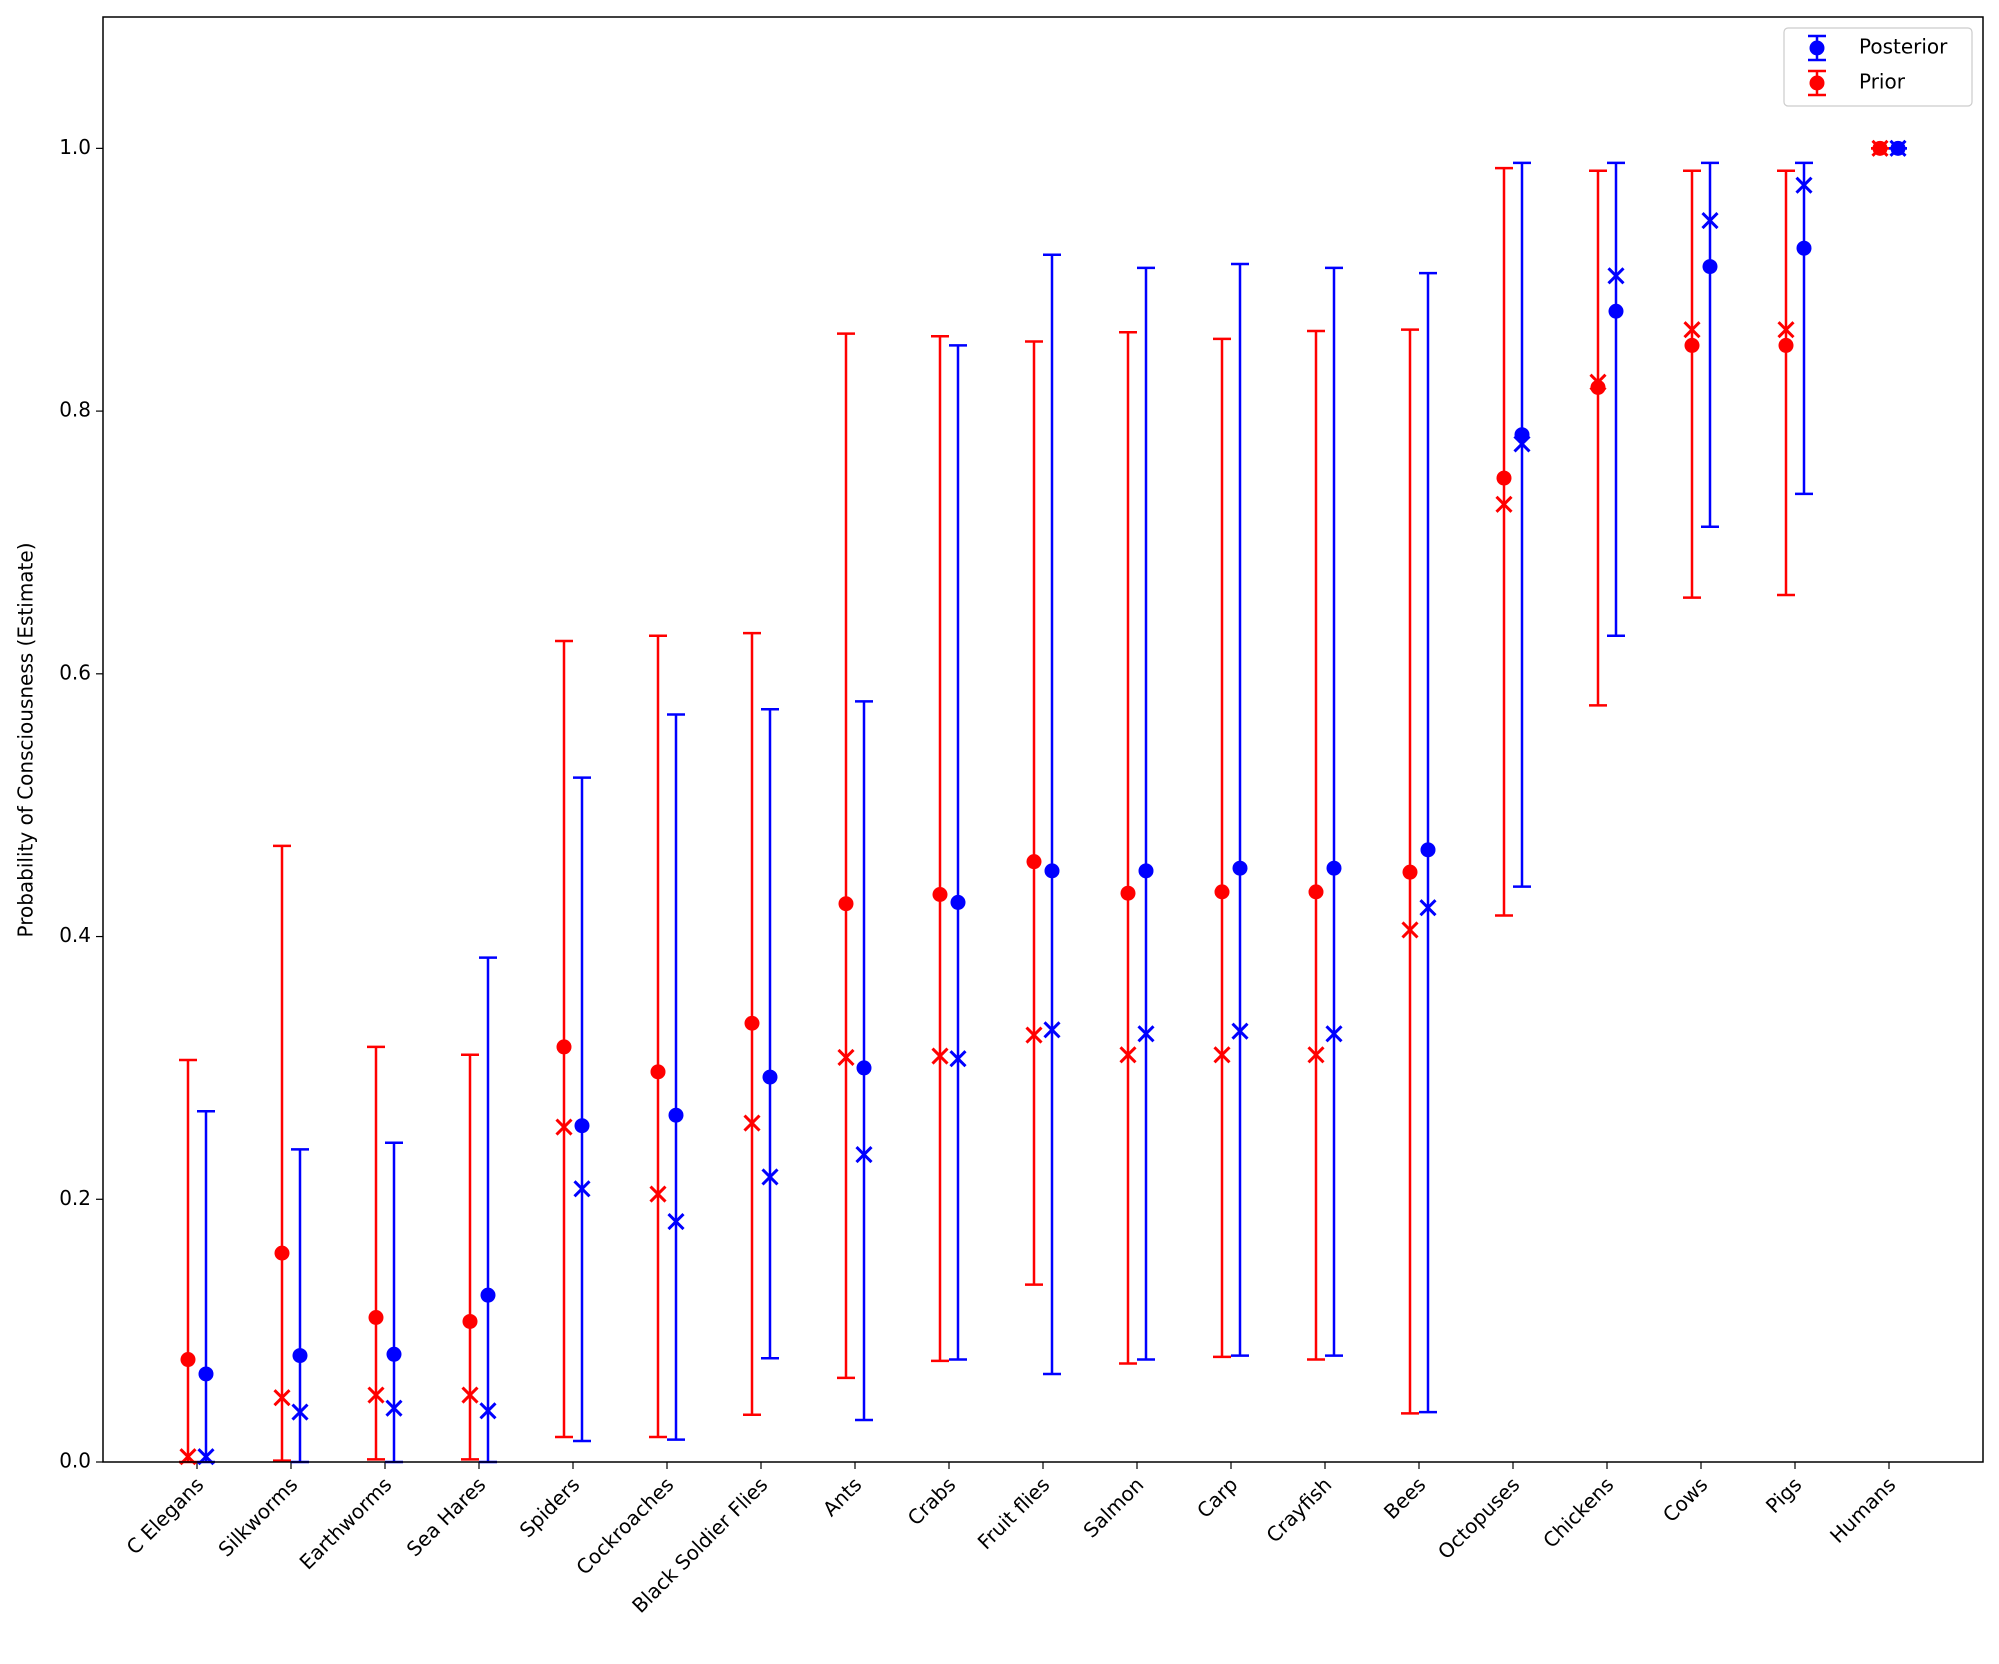 The width and height of the screenshot is (1999, 1664). I want to click on y-axis-label: Probability of Consciousness (Estimate), so click(26, 739).